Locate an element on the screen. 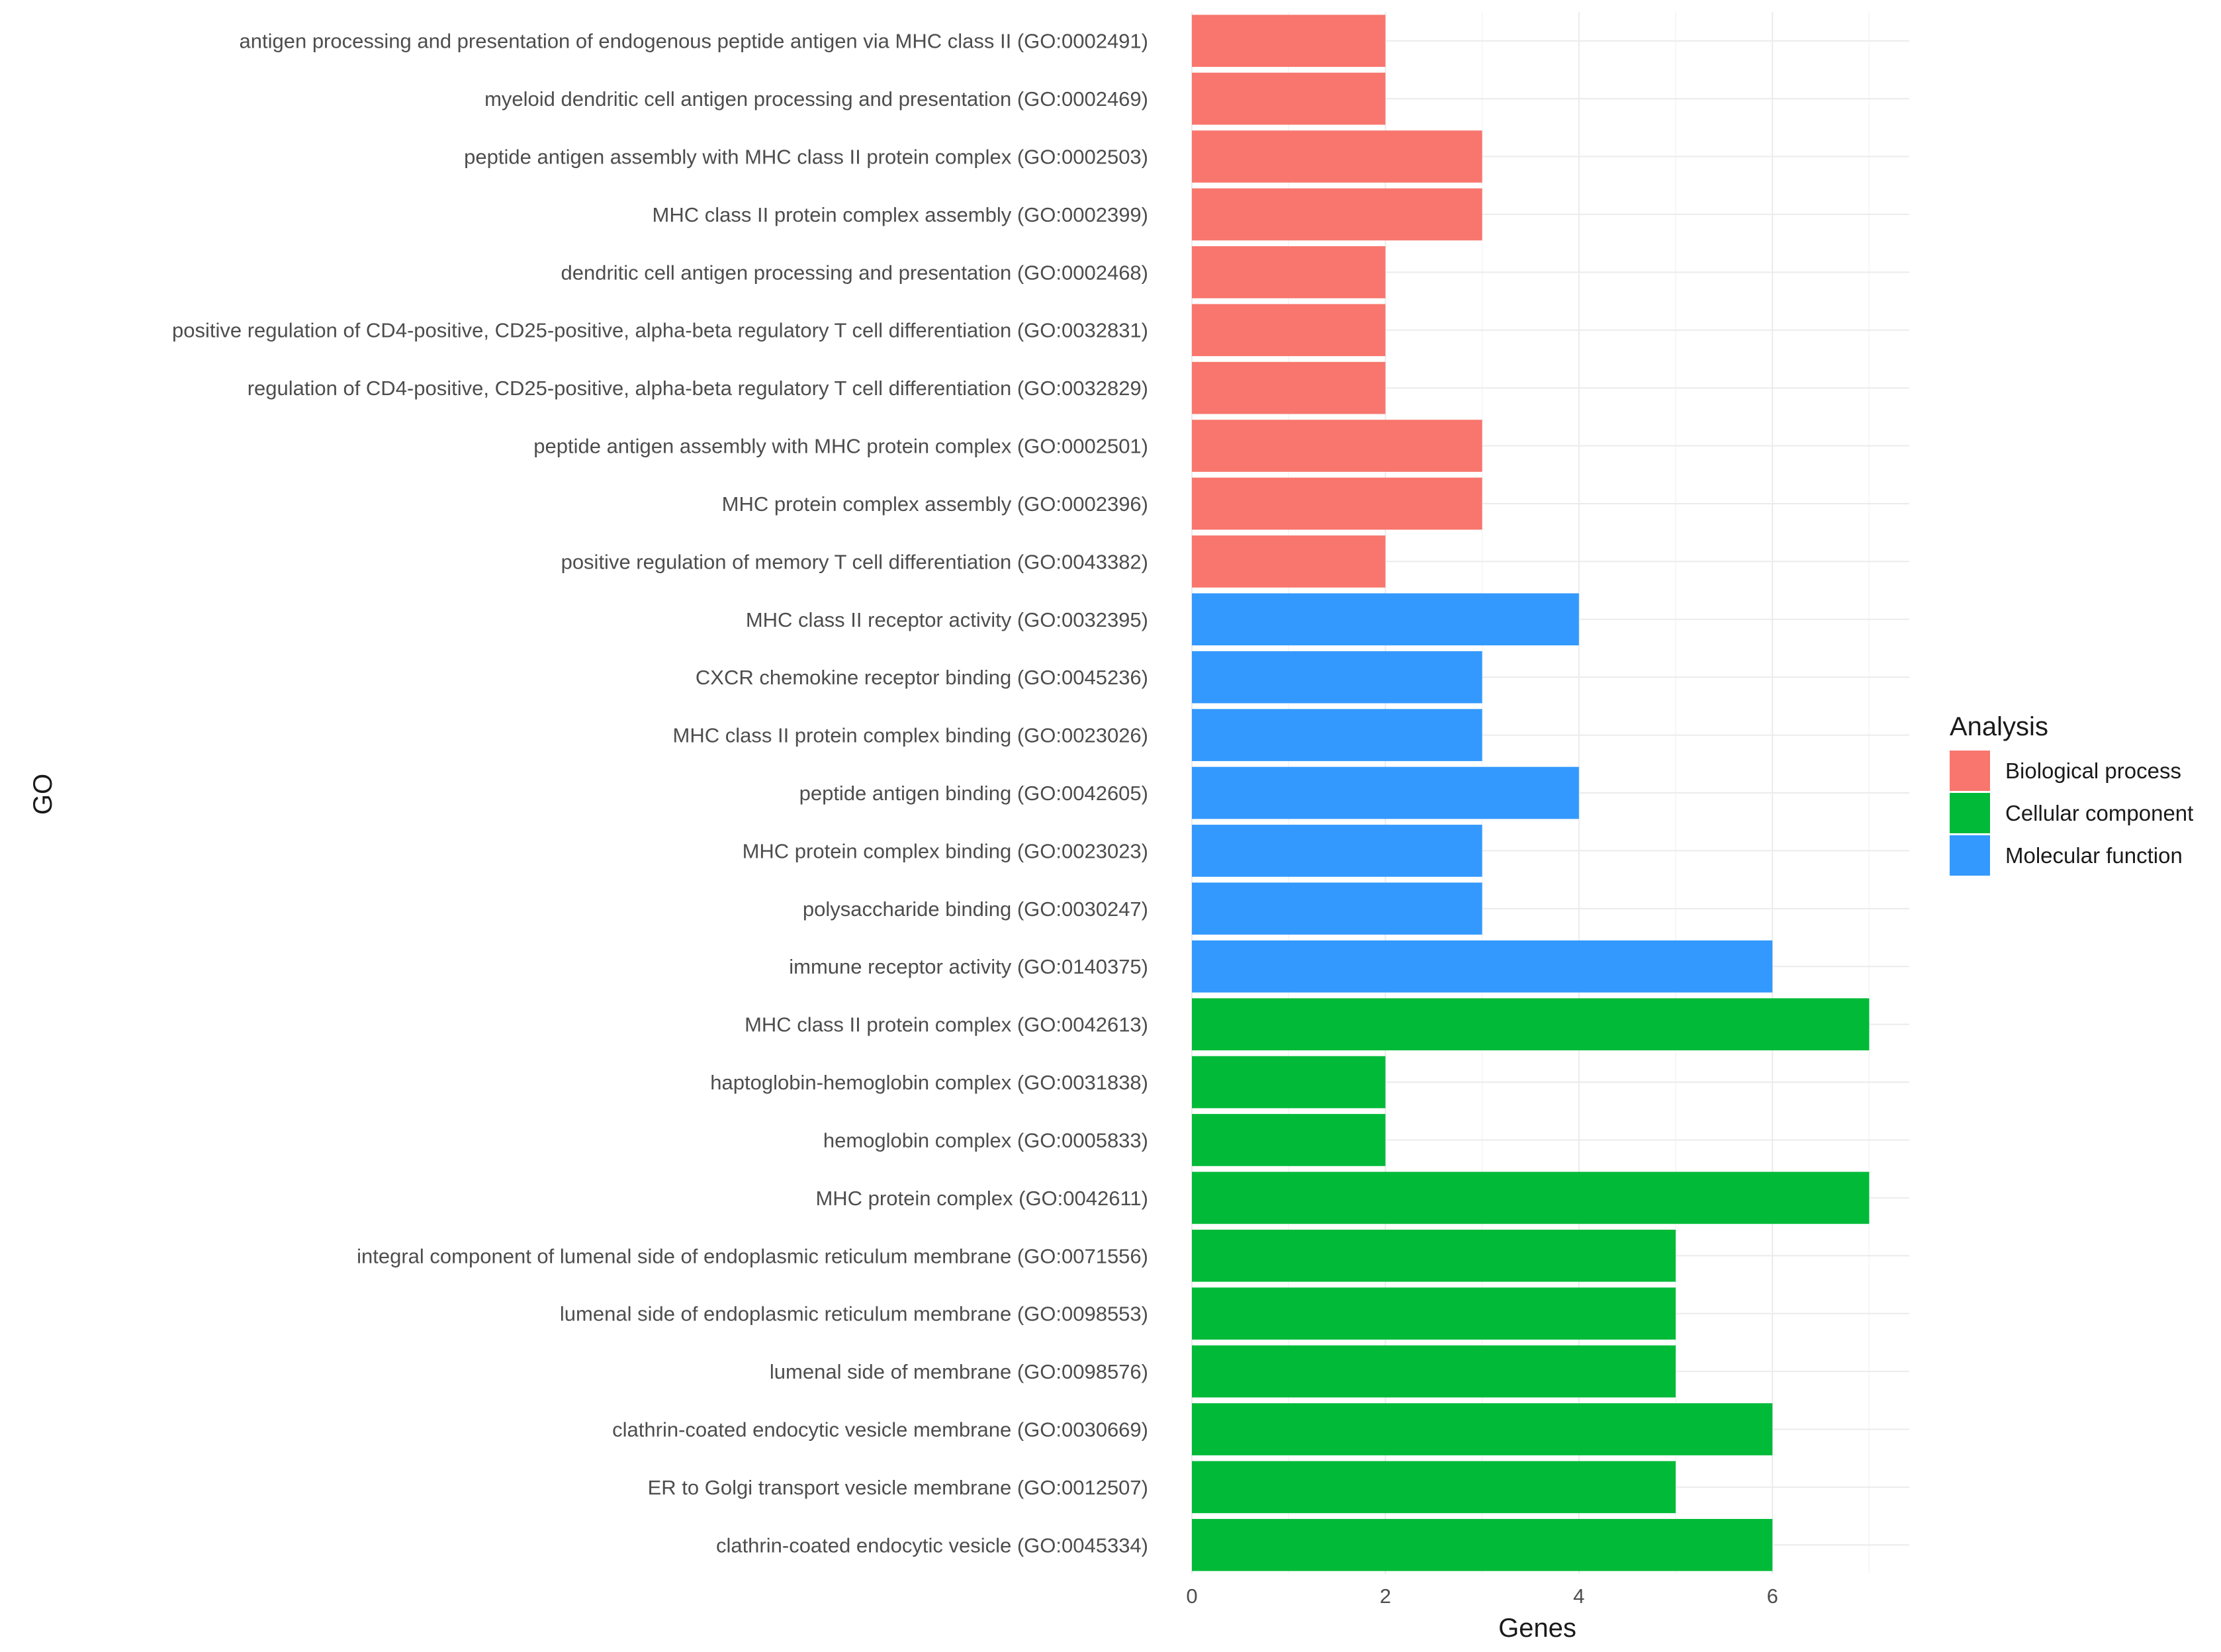 Image resolution: width=2221 pixels, height=1652 pixels. category-label: polysaccharide binding (GO:0030247) is located at coordinates (975, 909).